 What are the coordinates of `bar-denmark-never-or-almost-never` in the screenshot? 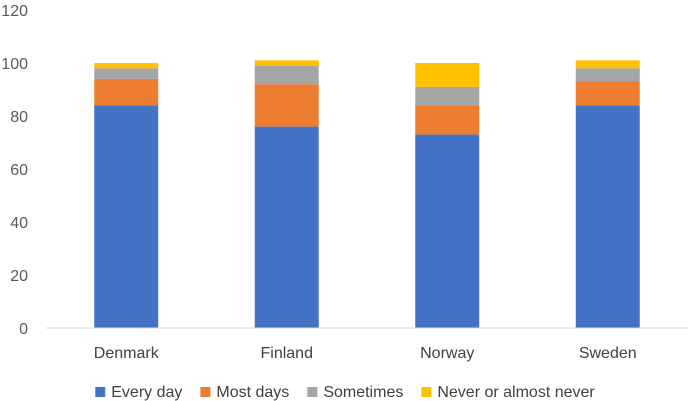 It's located at (126, 66).